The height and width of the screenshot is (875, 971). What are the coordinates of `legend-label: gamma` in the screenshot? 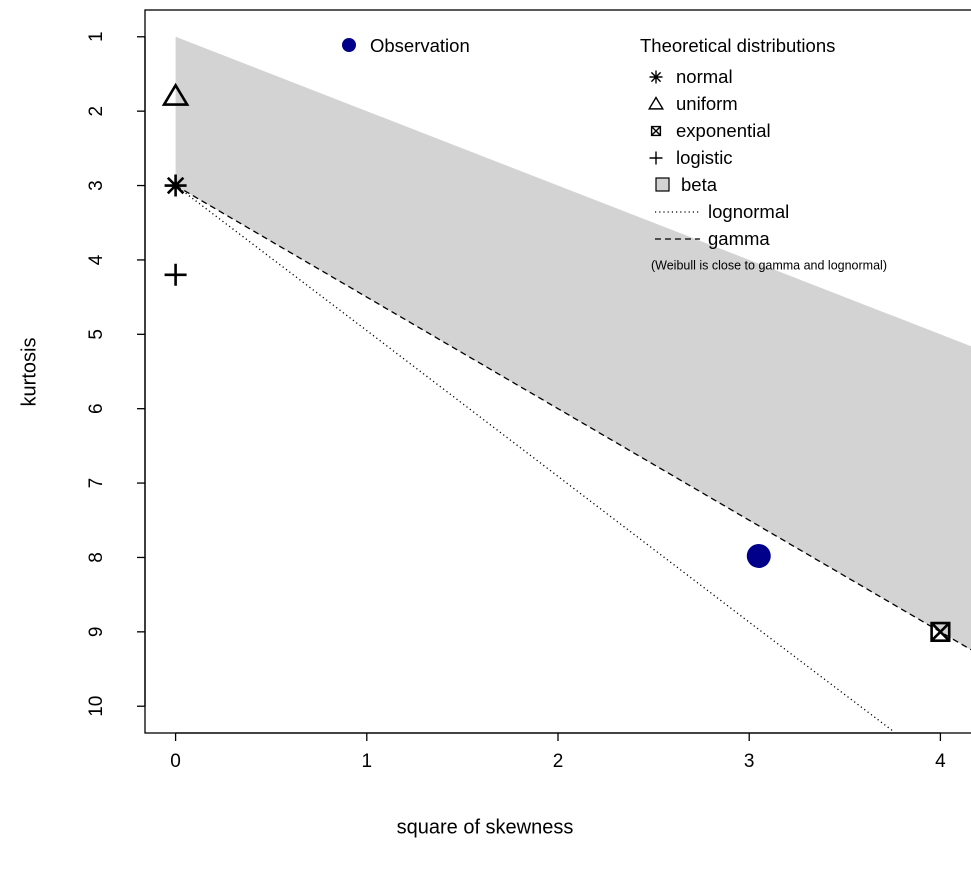 It's located at (739, 238).